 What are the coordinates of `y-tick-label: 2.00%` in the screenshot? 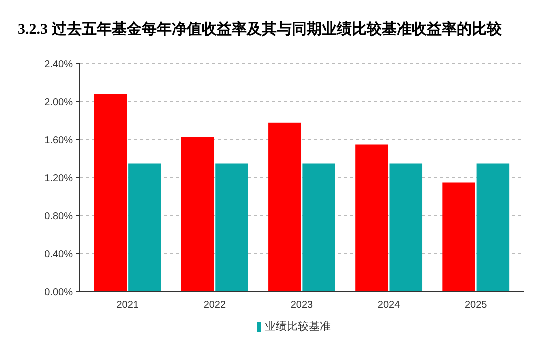 It's located at (59, 103).